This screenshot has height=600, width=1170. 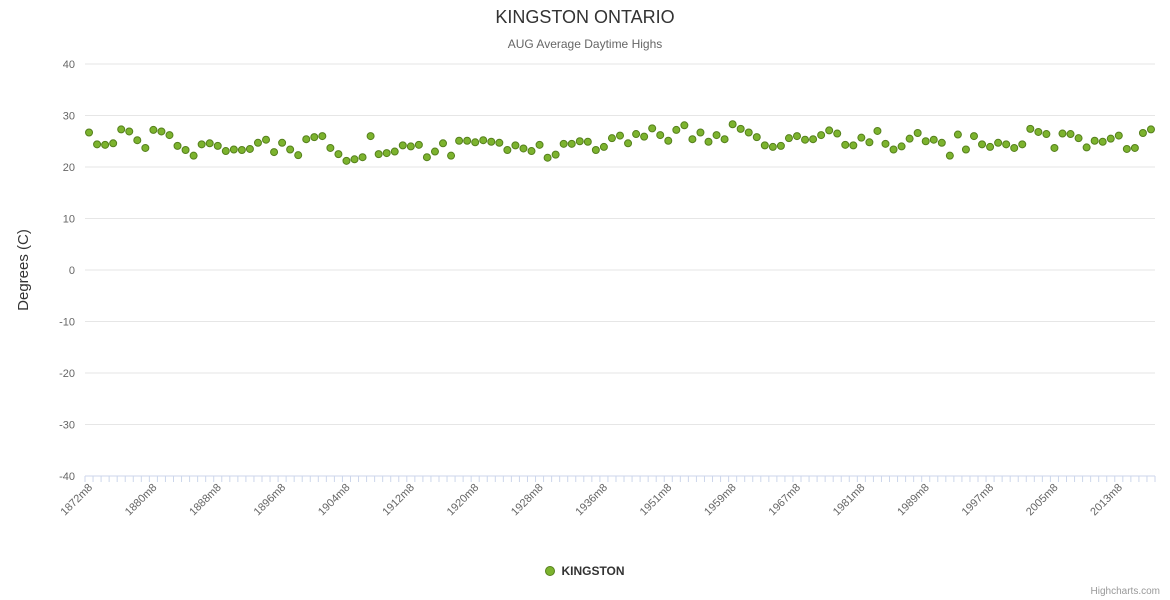 I want to click on legend-item-kingston: KINGSTON, so click(x=585, y=571).